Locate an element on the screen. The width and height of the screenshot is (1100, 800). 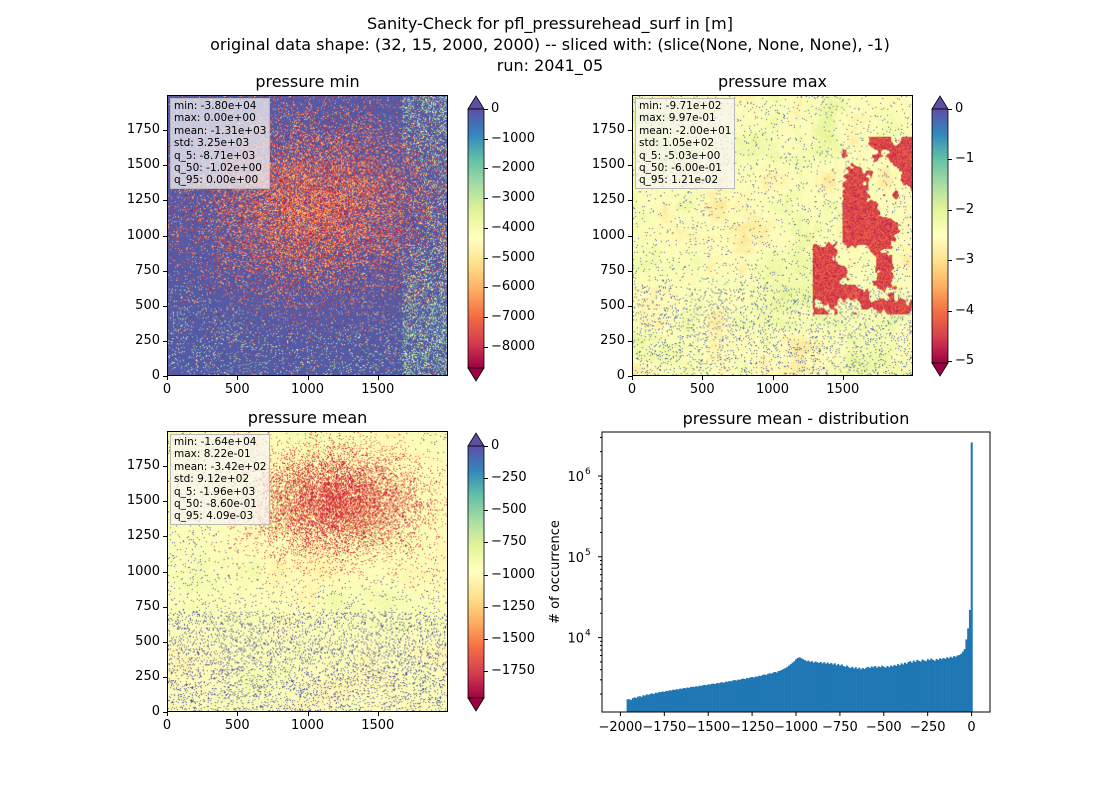
panel-title-min: pressure min is located at coordinates (307, 81).